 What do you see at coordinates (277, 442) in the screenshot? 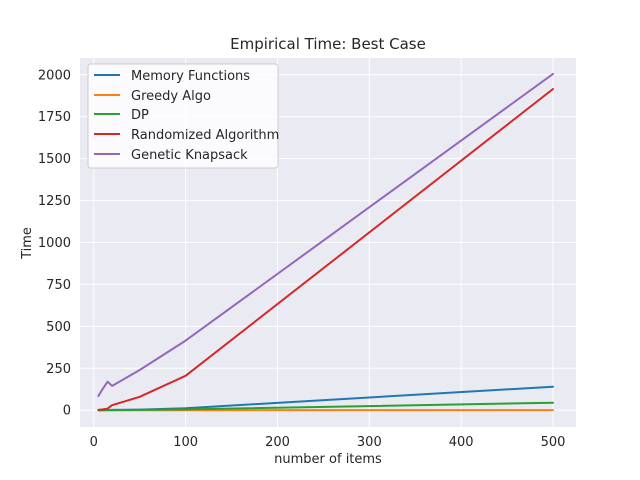
I see `x-tick-label: 200` at bounding box center [277, 442].